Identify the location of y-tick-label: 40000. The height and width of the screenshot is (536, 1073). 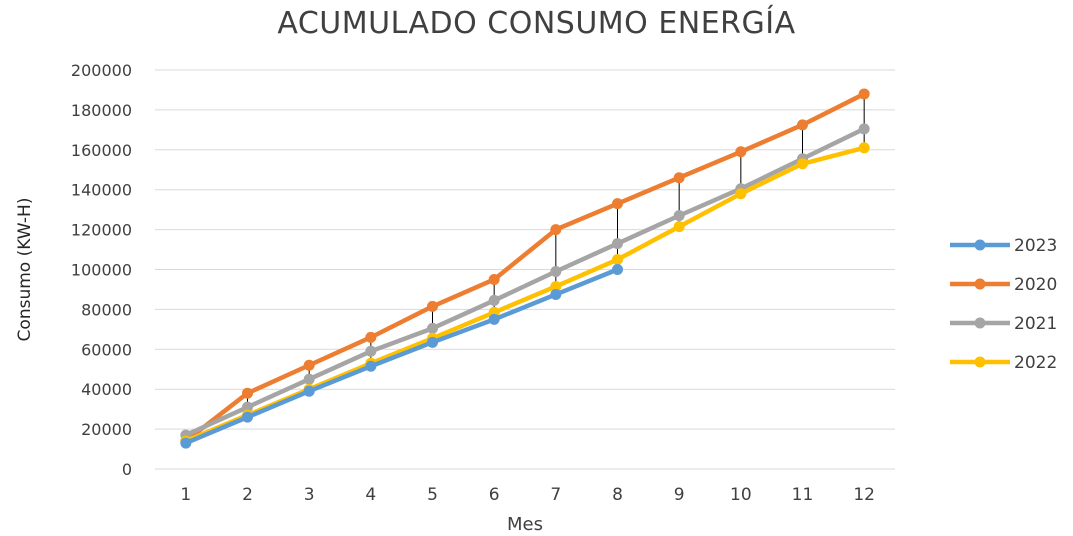
(106, 389).